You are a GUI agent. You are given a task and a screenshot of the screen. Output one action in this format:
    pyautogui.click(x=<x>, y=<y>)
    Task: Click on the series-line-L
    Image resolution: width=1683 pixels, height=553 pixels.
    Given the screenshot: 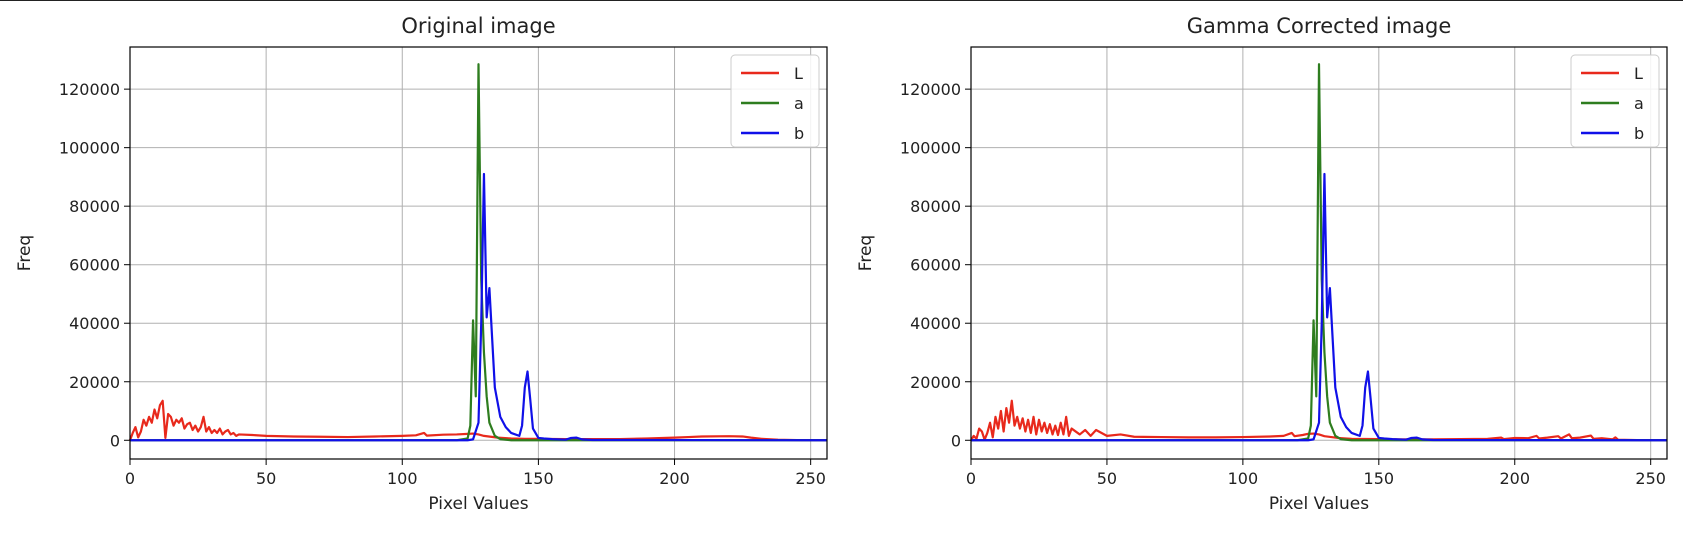 What is the action you would take?
    pyautogui.click(x=1319, y=420)
    